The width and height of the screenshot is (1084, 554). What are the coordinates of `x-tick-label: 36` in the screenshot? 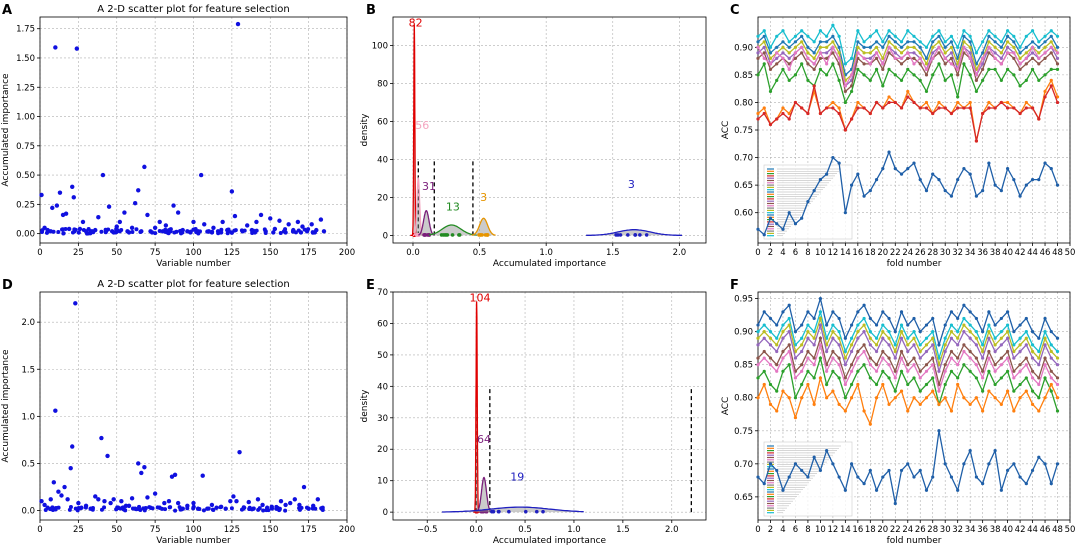 It's located at (982, 253).